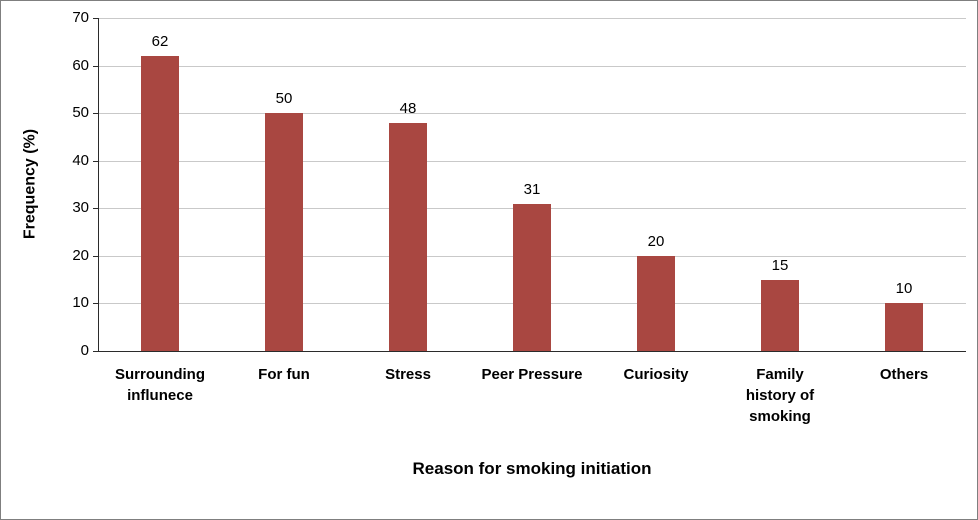 The height and width of the screenshot is (520, 978). Describe the element at coordinates (160, 42) in the screenshot. I see `bar-value-label: 62` at that location.